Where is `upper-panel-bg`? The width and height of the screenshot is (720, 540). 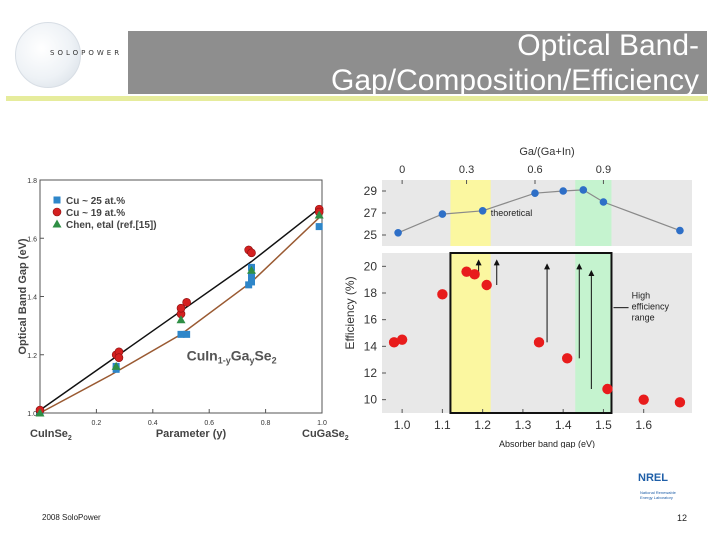
upper-panel-bg is located at coordinates (537, 213).